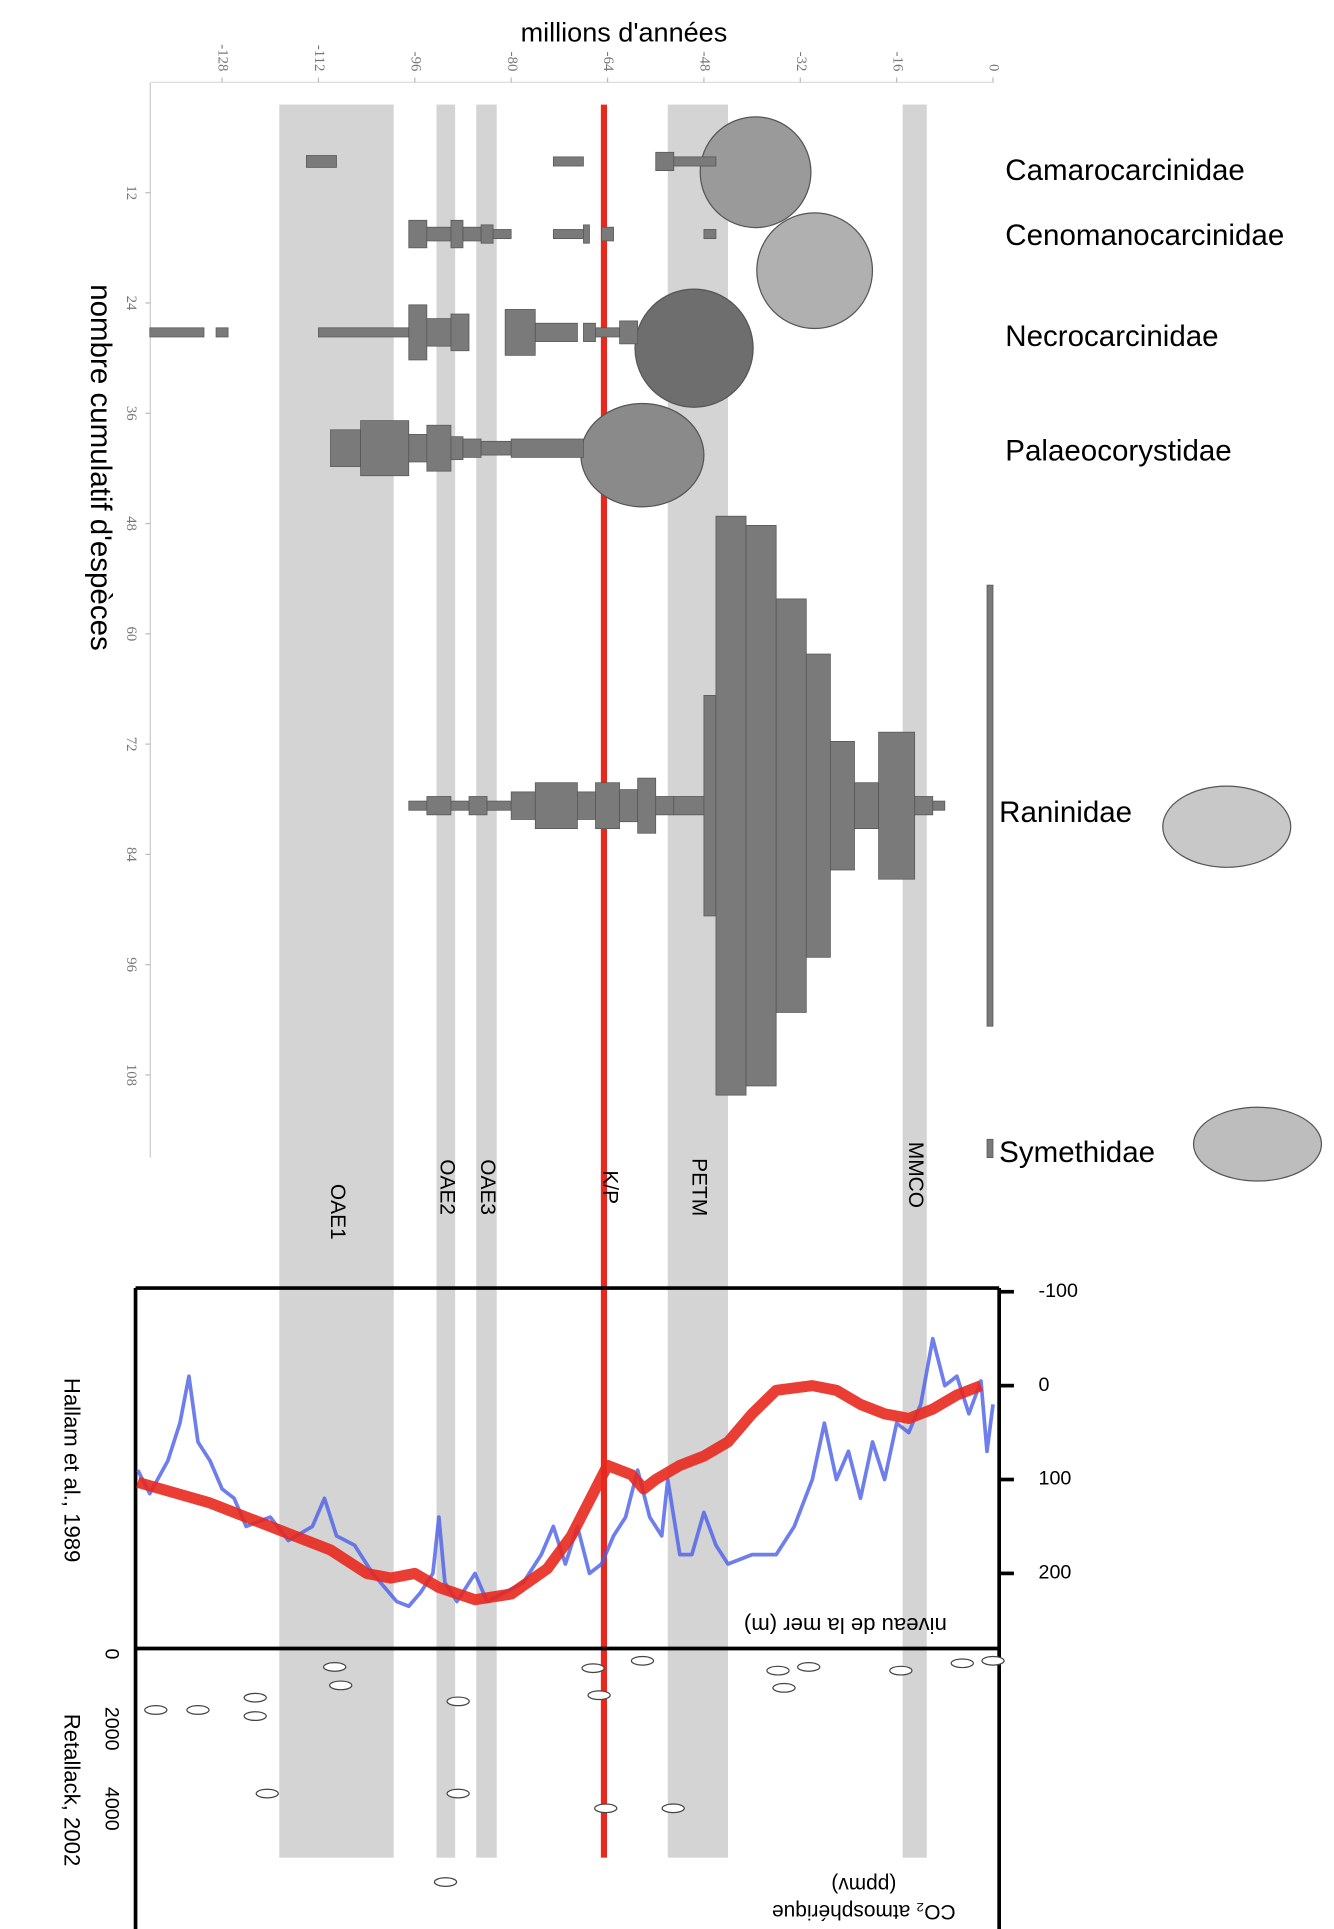 The width and height of the screenshot is (1334, 1929). I want to click on x-axis-title: millions d'années, so click(624, 33).